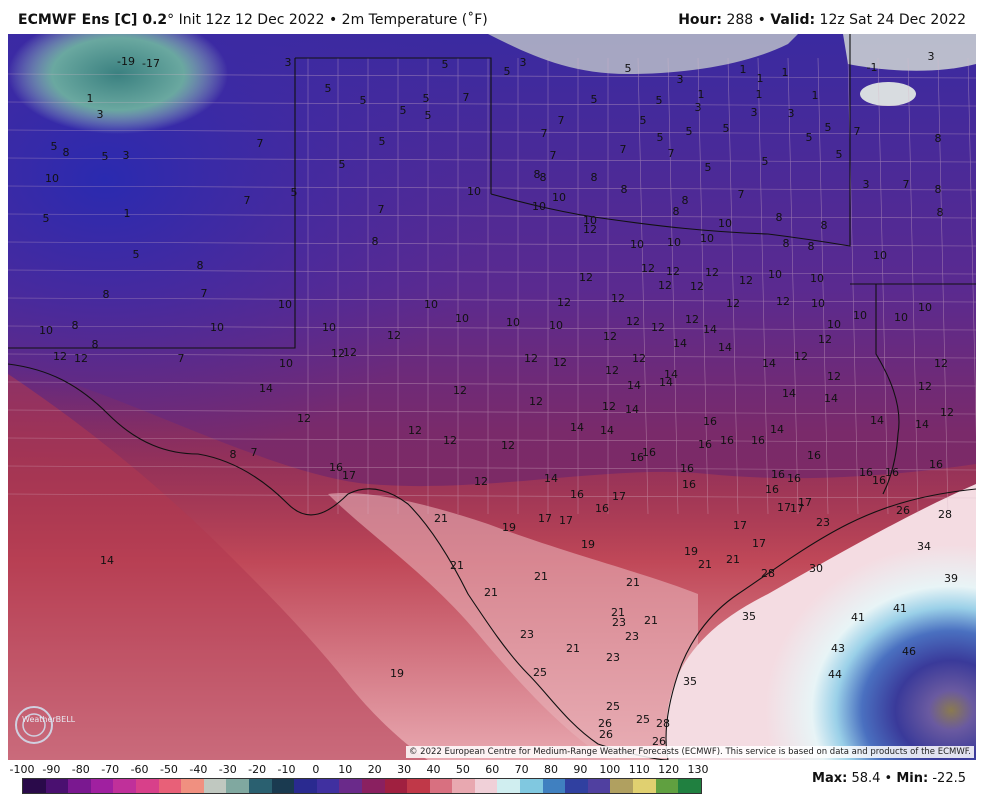 This screenshot has height=808, width=984. I want to click on temperature-value: 23, so click(527, 634).